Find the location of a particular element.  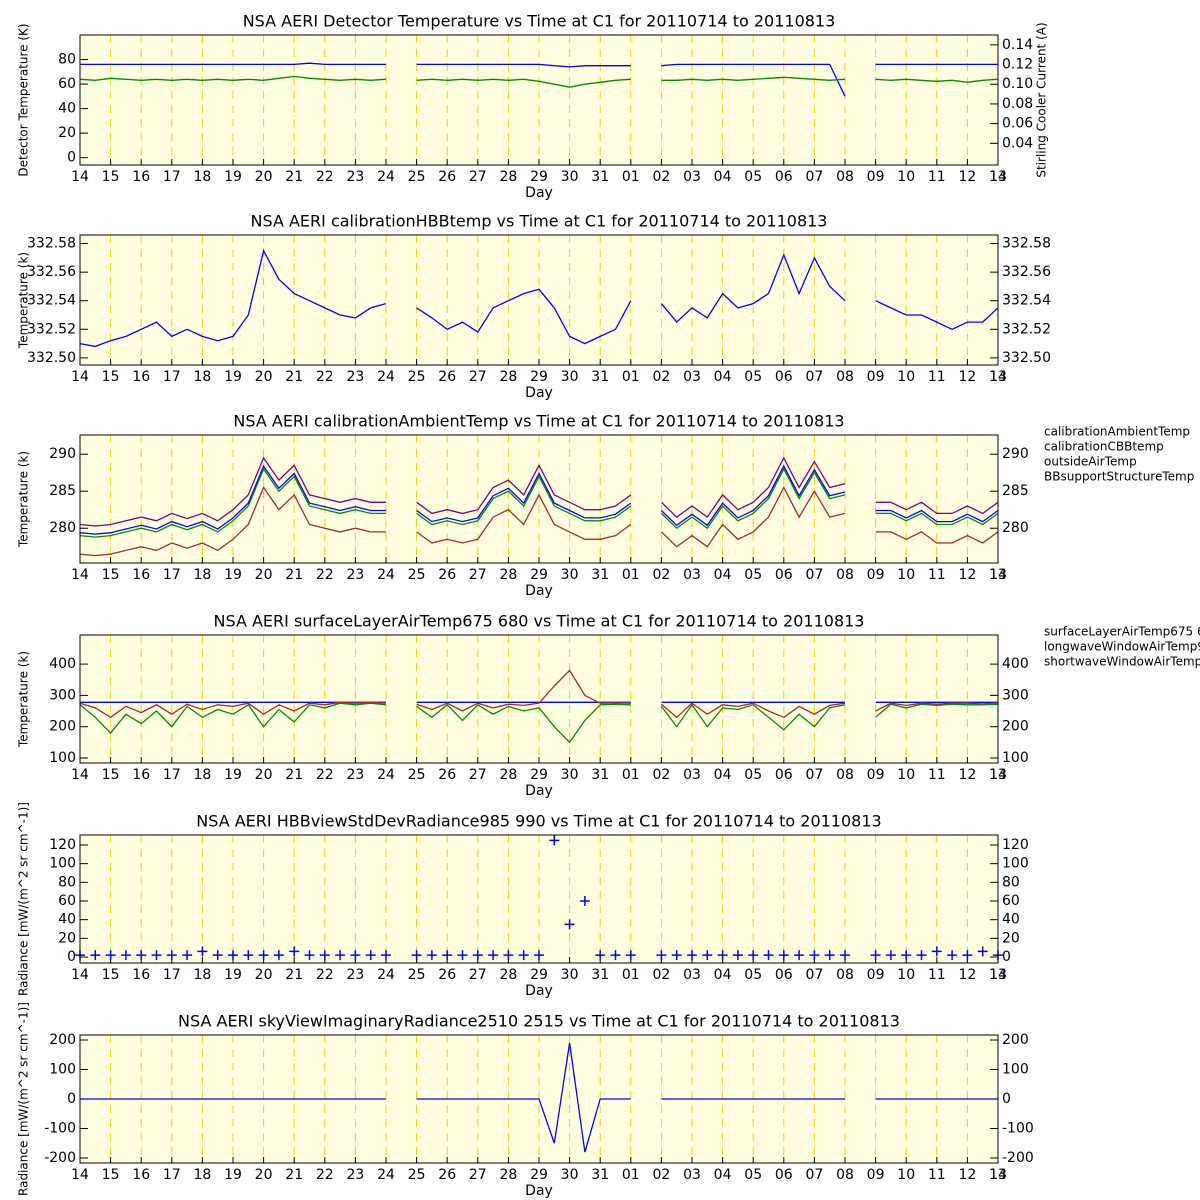

y-axis-label: Temperature (k) is located at coordinates (24, 300).